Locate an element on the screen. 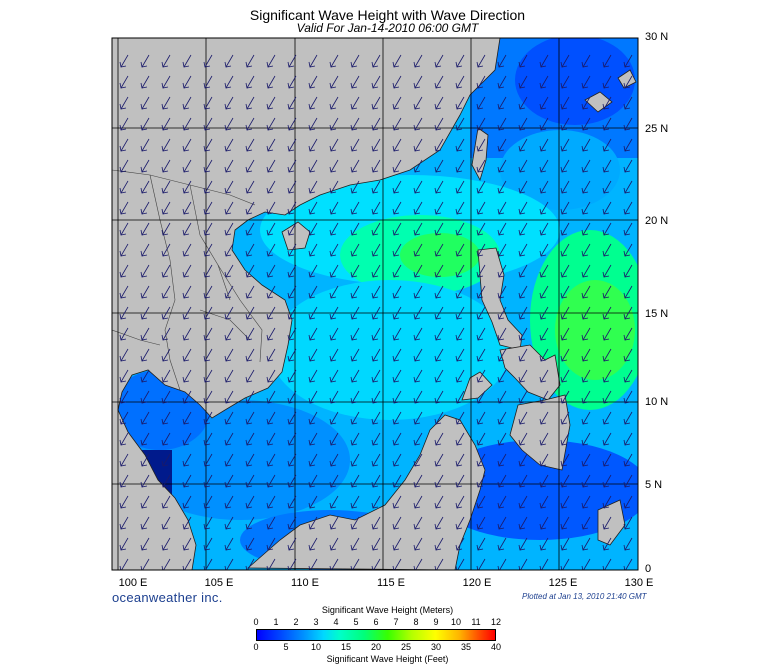 The image size is (775, 665). colorbar-title-feet: Significant Wave Height (Feet) is located at coordinates (387, 659).